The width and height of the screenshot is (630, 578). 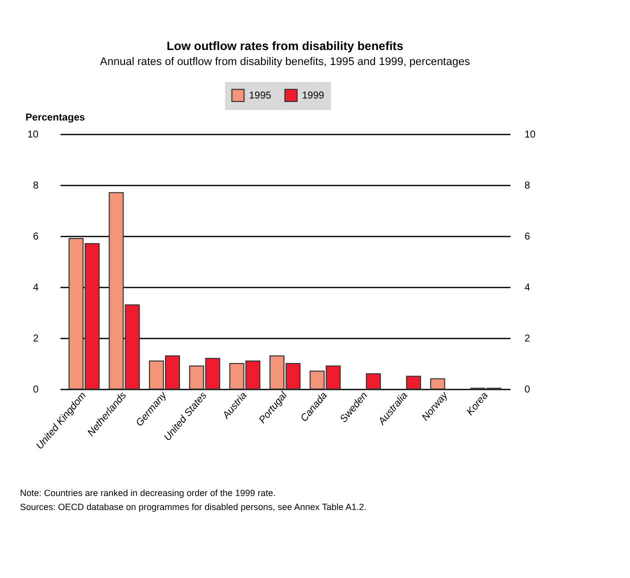 What do you see at coordinates (35, 339) in the screenshot?
I see `y-tick-label: 2` at bounding box center [35, 339].